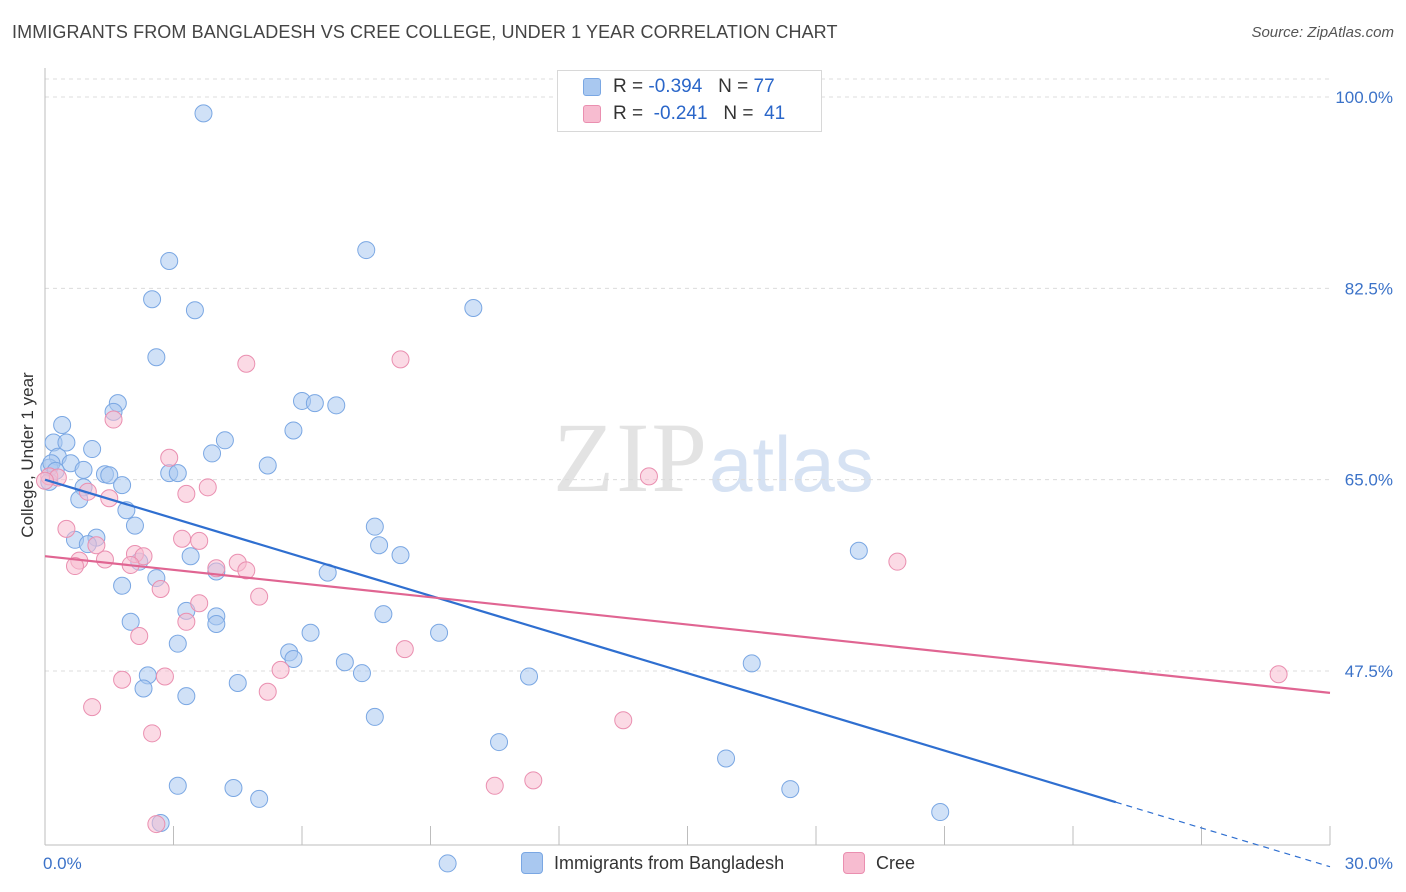 The height and width of the screenshot is (892, 1406). Describe the element at coordinates (1369, 671) in the screenshot. I see `y-tick-label: 47.5%` at that location.